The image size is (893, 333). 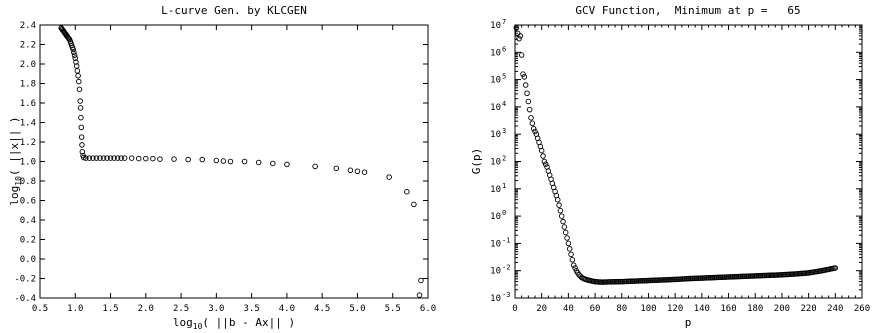 What do you see at coordinates (28, 104) in the screenshot?
I see `lcurve-y-tick-label: 1.6` at bounding box center [28, 104].